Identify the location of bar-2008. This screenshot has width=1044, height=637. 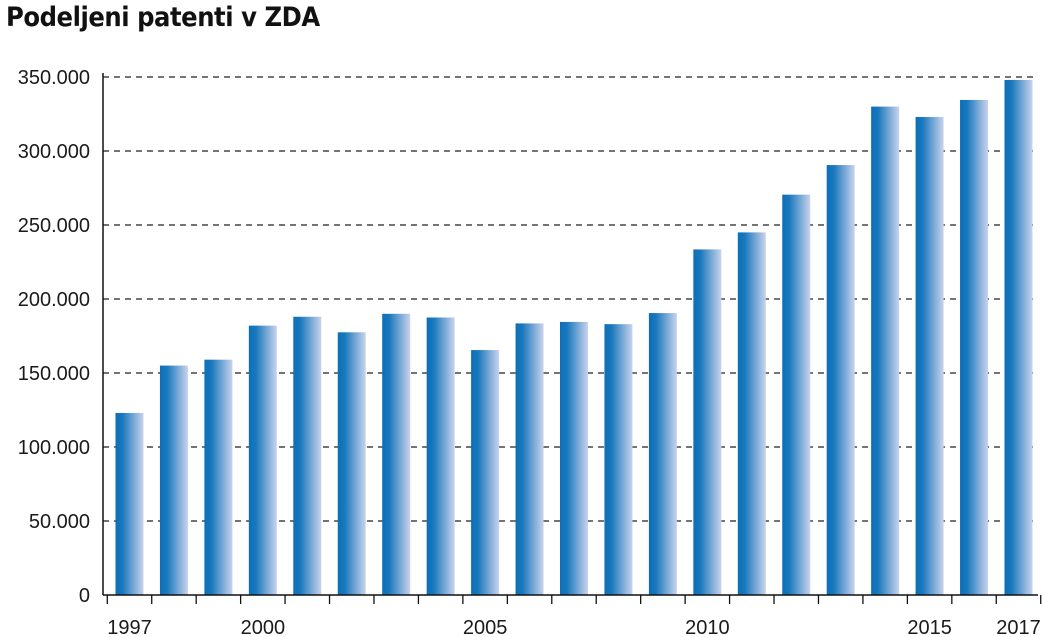
(618, 459).